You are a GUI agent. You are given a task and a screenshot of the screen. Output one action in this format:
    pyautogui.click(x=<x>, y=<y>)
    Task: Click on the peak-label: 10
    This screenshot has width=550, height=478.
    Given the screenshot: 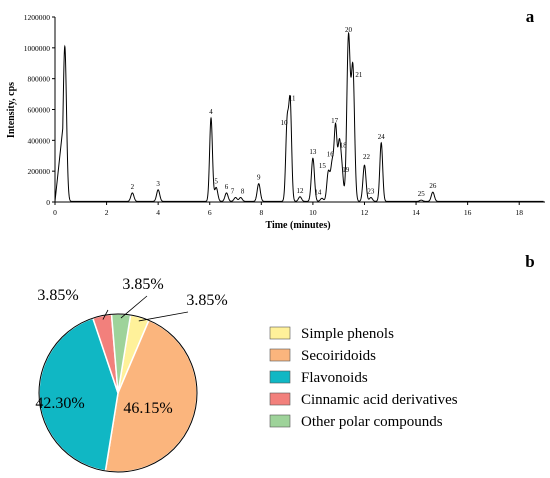 What is the action you would take?
    pyautogui.click(x=285, y=123)
    